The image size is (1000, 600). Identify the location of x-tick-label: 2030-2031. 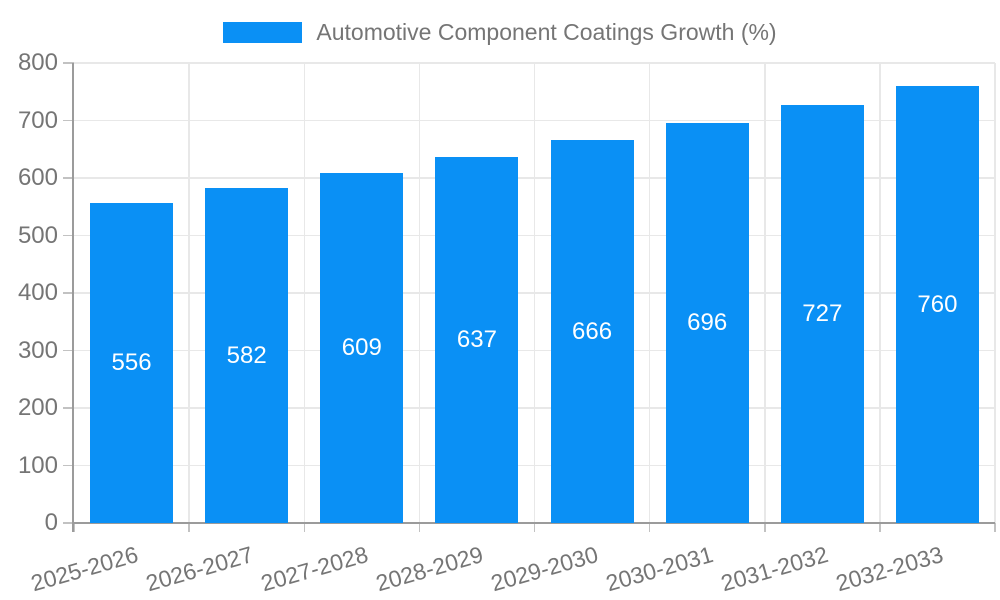
(660, 569).